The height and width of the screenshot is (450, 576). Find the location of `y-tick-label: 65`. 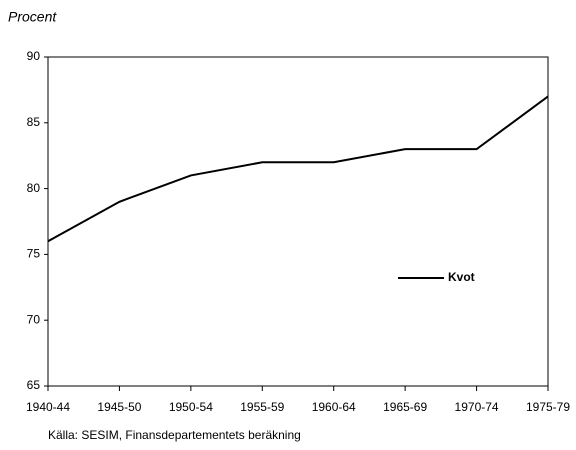

y-tick-label: 65 is located at coordinates (34, 385).